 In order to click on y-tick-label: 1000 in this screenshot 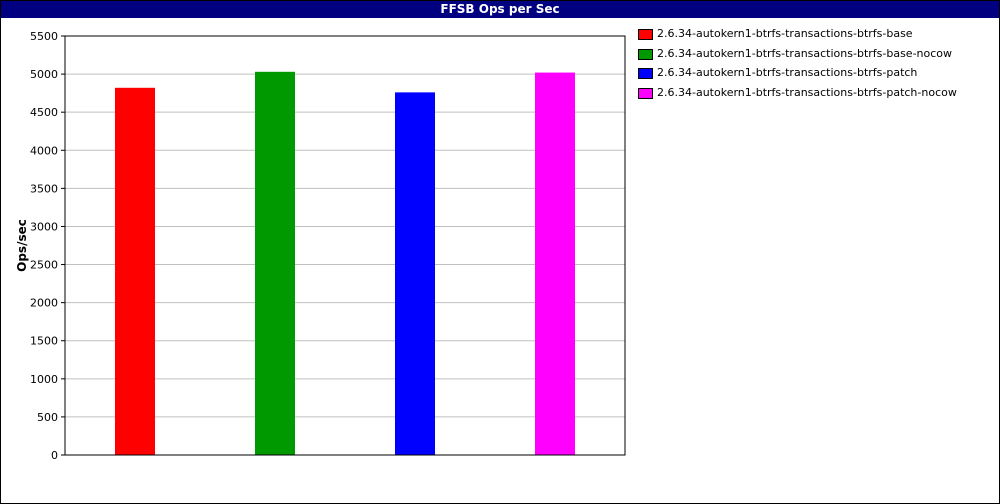, I will do `click(44, 379)`.